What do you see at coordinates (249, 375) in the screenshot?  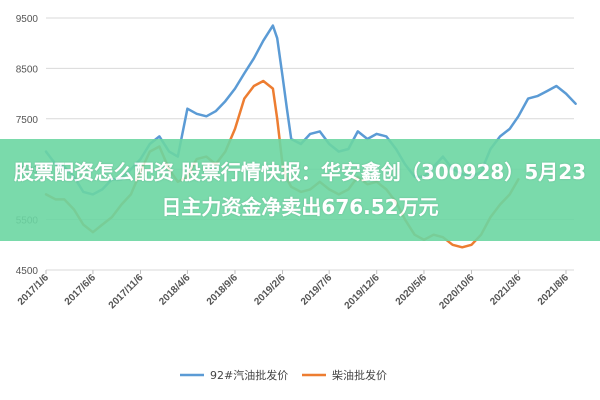 I see `legend-label-92: 92#汽油批发价` at bounding box center [249, 375].